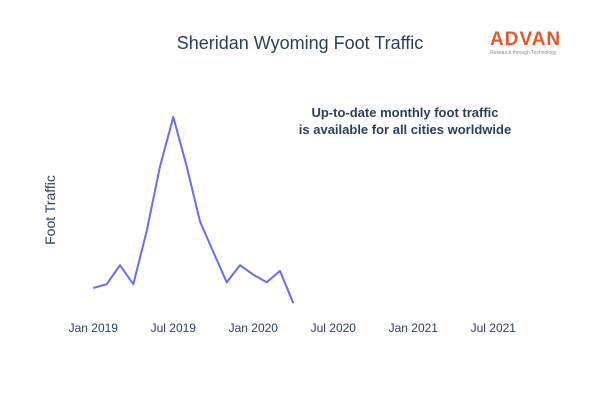  Describe the element at coordinates (405, 129) in the screenshot. I see `annotation-line-2: is available for all cities worldwide` at that location.